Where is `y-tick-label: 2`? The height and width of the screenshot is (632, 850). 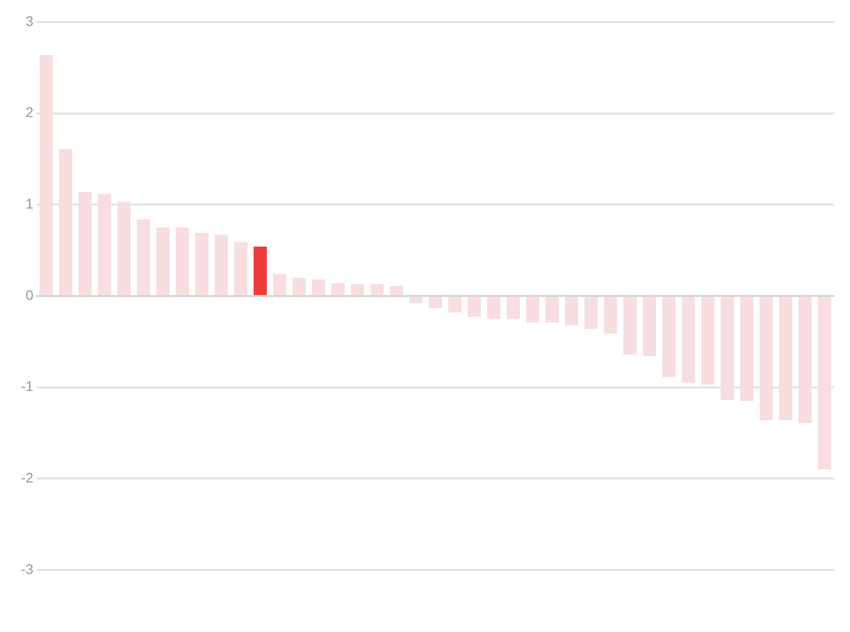 y-tick-label: 2 is located at coordinates (30, 112).